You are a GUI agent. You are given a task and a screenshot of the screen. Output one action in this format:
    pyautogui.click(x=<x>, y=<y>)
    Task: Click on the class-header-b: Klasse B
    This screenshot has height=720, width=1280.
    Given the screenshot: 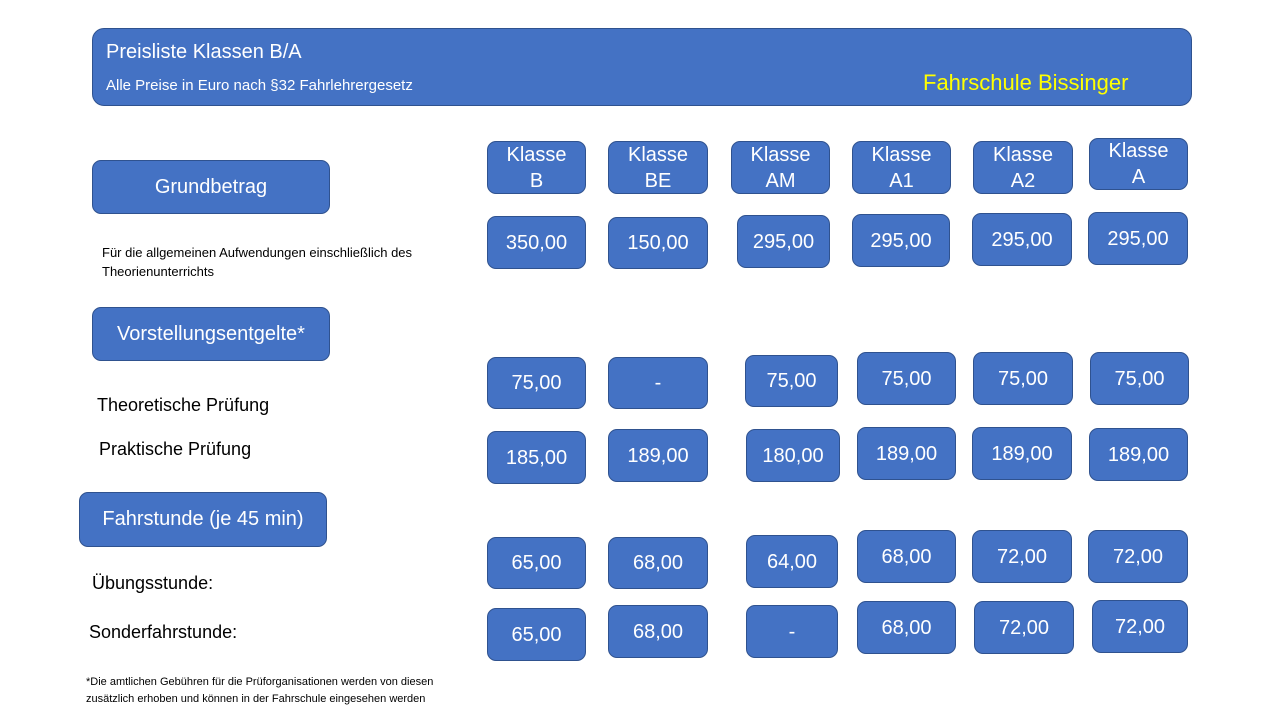 What is the action you would take?
    pyautogui.click(x=536, y=167)
    